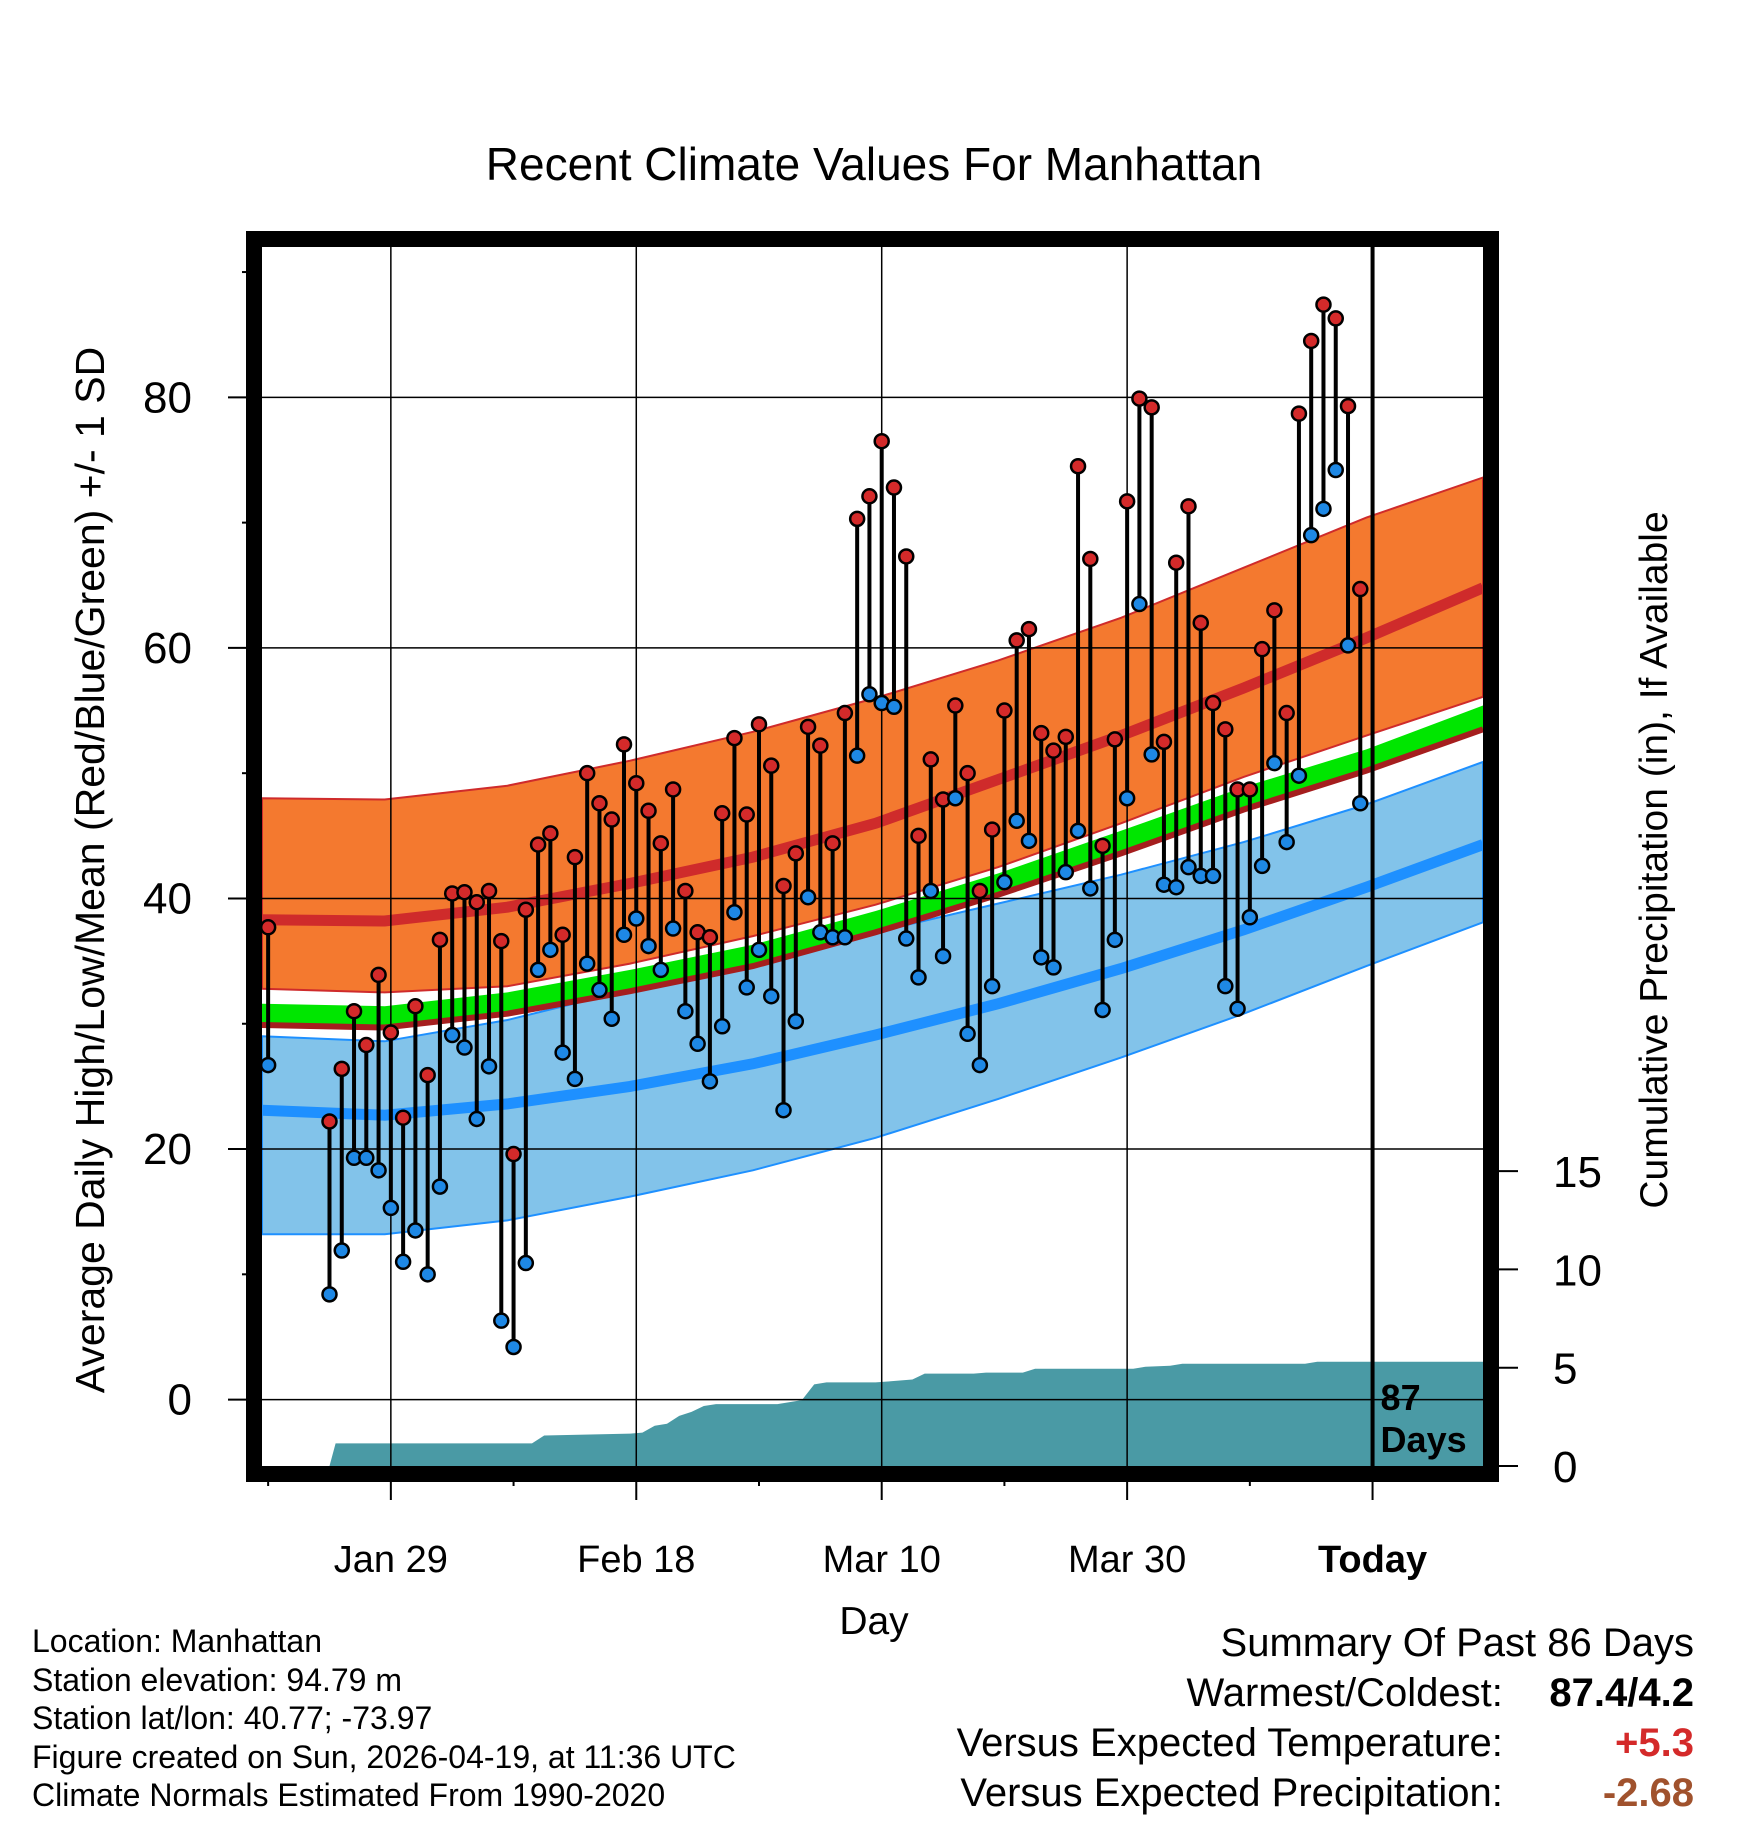  What do you see at coordinates (1401, 1397) in the screenshot?
I see `today-annotation-line: 87` at bounding box center [1401, 1397].